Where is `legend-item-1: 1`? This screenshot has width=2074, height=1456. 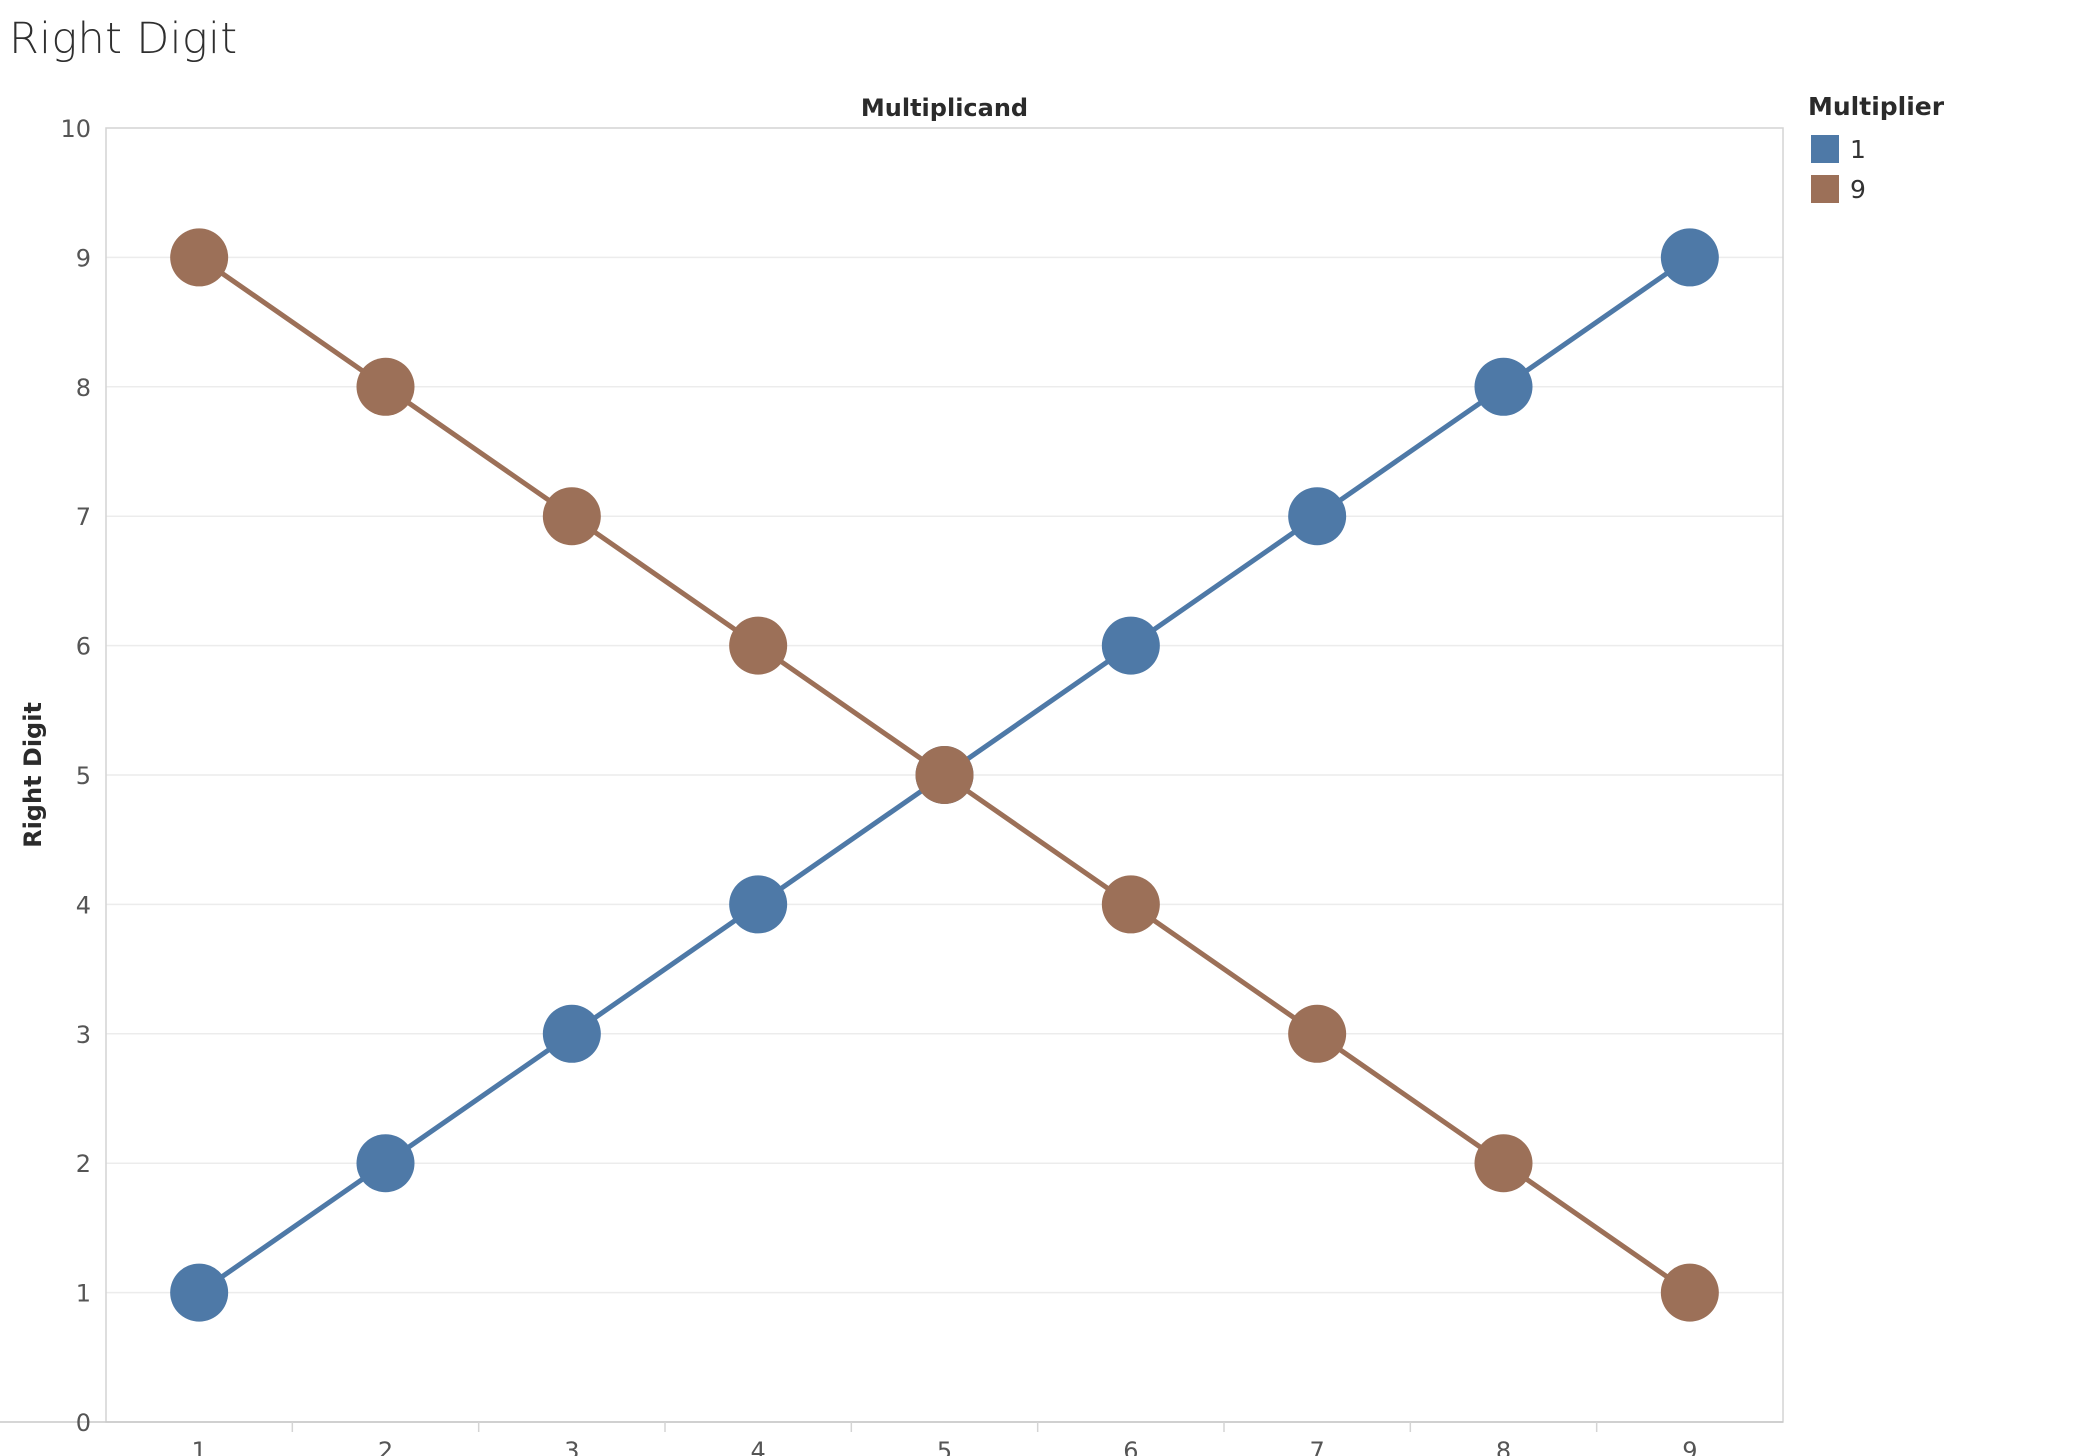 legend-item-1: 1 is located at coordinates (1928, 149).